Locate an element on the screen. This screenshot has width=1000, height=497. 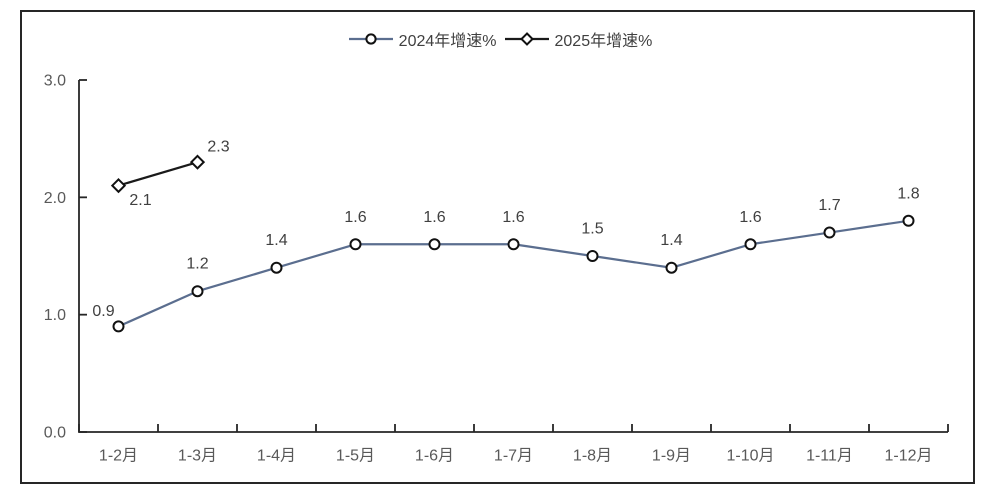
data-label: 1.2 is located at coordinates (197, 264).